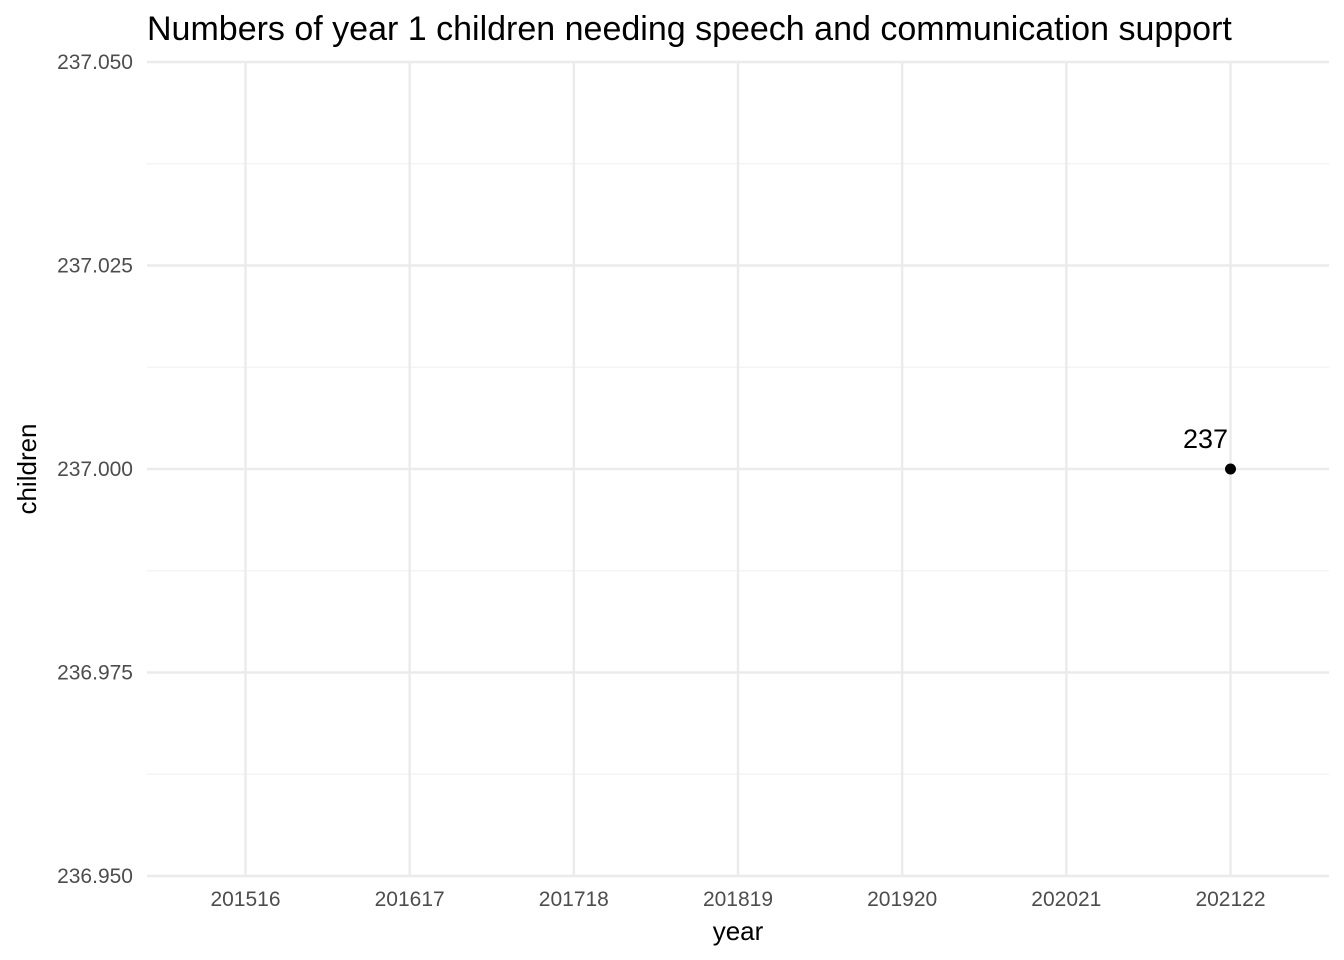  What do you see at coordinates (1205, 439) in the screenshot?
I see `data-label: 237` at bounding box center [1205, 439].